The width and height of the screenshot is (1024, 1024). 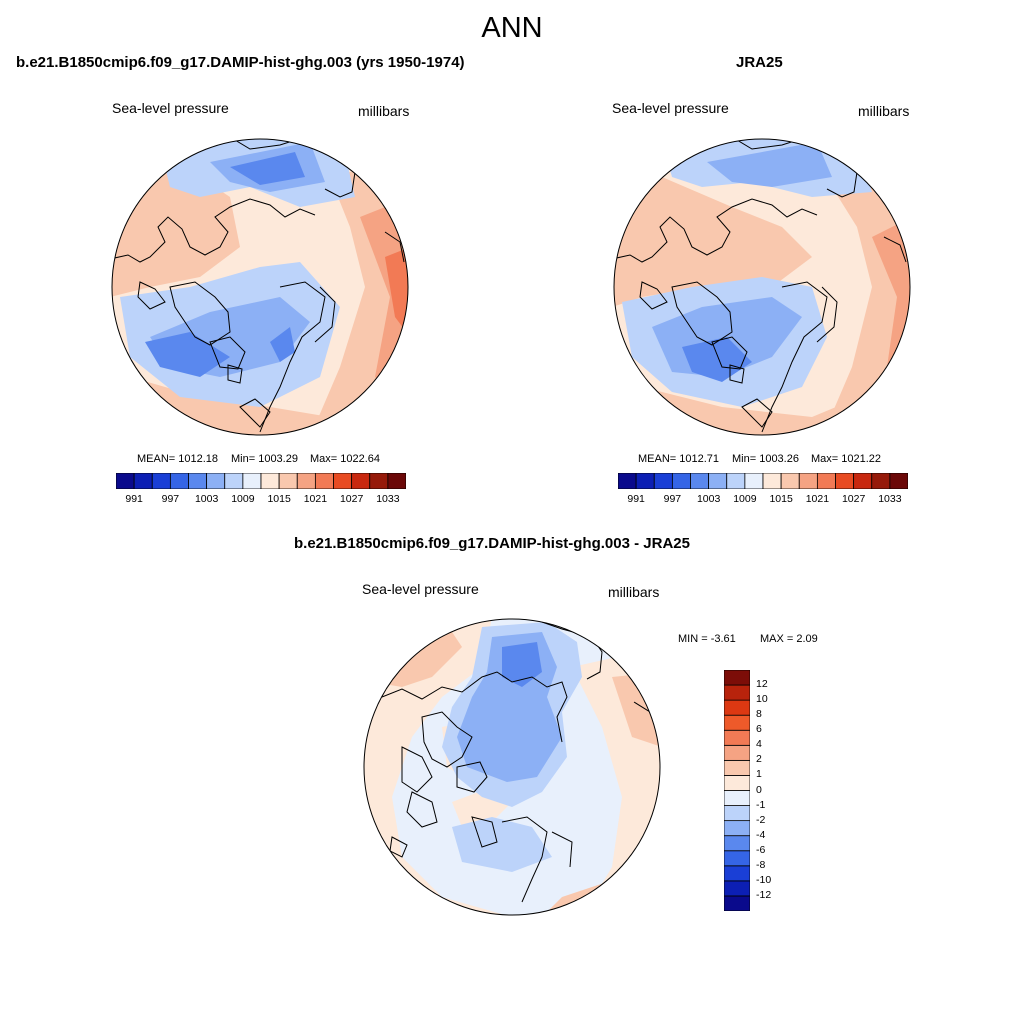 What do you see at coordinates (759, 774) in the screenshot?
I see `diff-colorbar-tick-label: 1` at bounding box center [759, 774].